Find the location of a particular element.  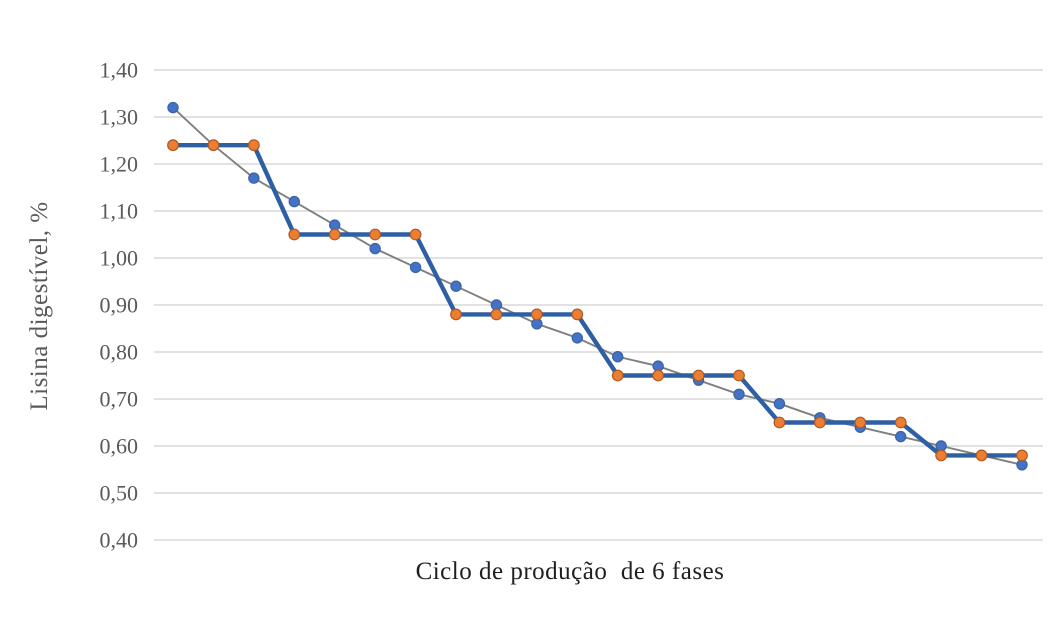

y-tick-label: 0,70 is located at coordinates (119, 399).